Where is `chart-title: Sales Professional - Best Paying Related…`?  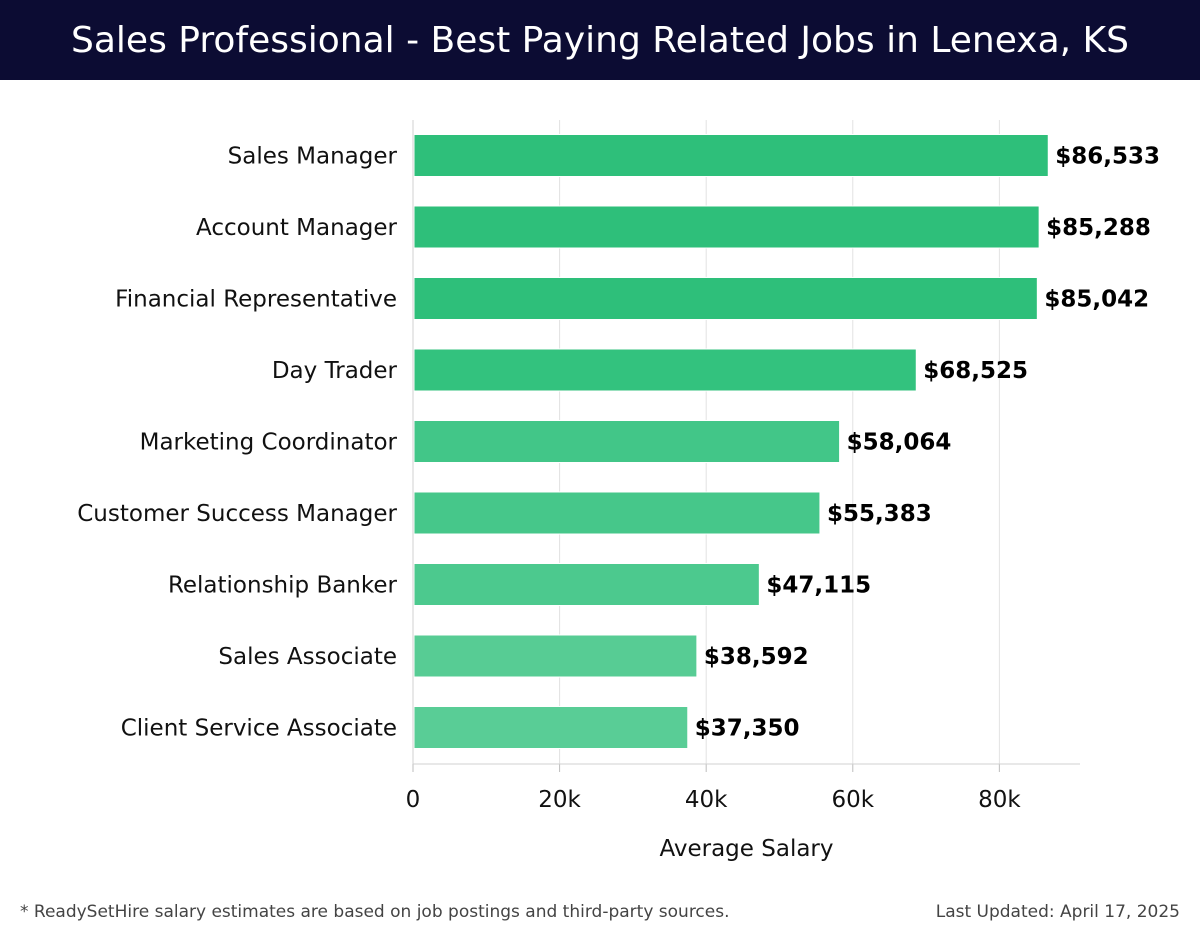
chart-title: Sales Professional - Best Paying Related… is located at coordinates (600, 40).